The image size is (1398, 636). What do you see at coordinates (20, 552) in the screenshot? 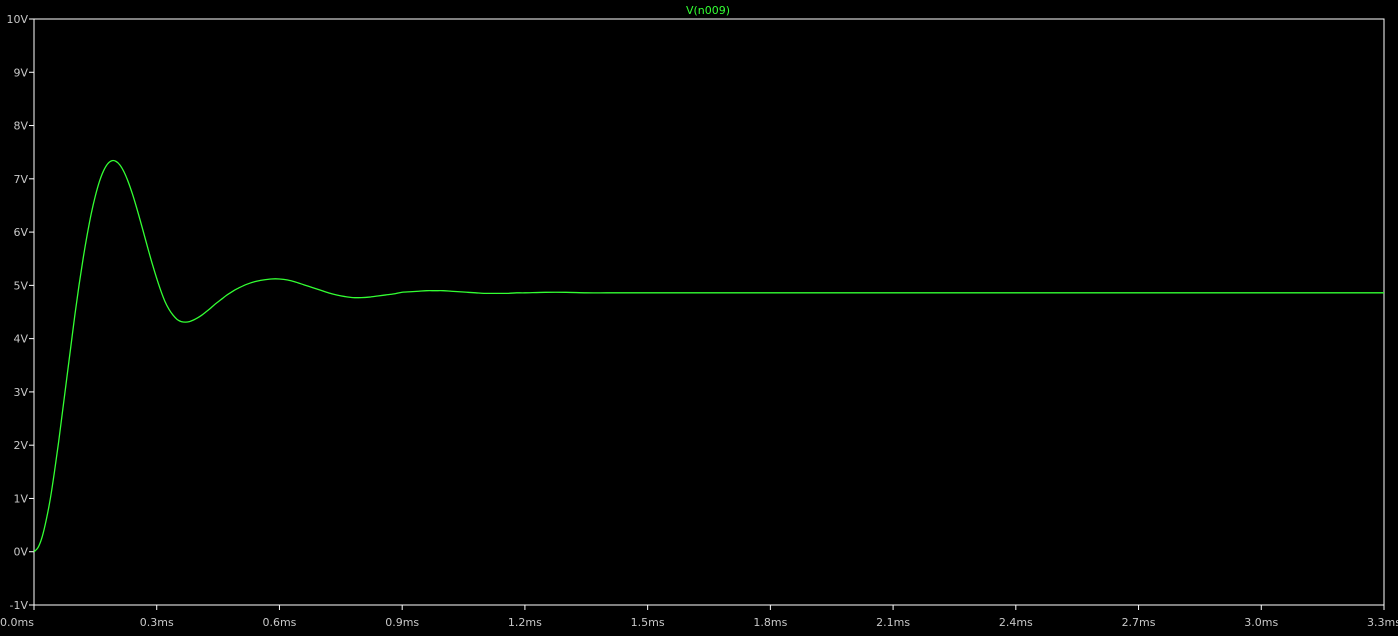
I see `y-tick-label: 0V` at bounding box center [20, 552].